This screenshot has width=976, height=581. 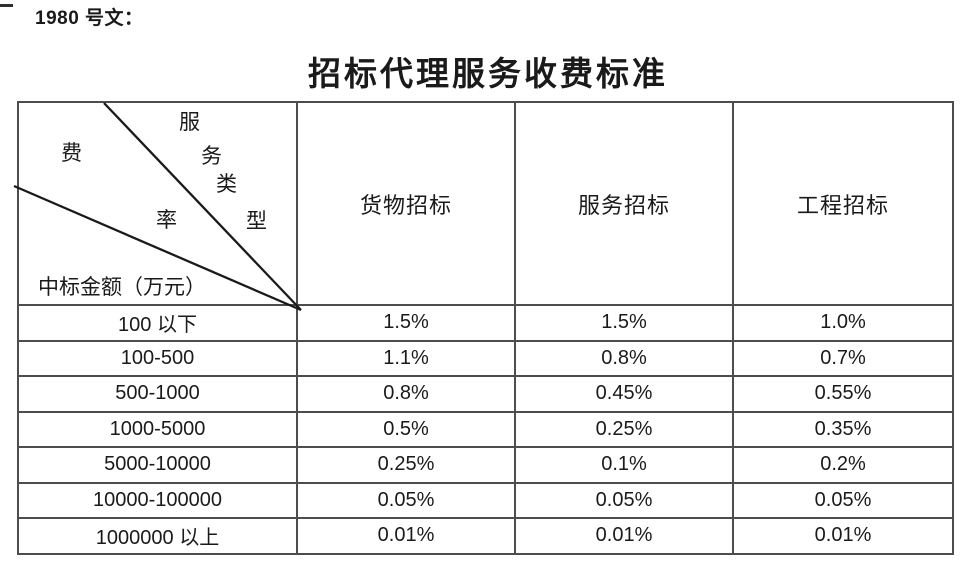 I want to click on rate-cell-services: 0.05%, so click(x=624, y=500).